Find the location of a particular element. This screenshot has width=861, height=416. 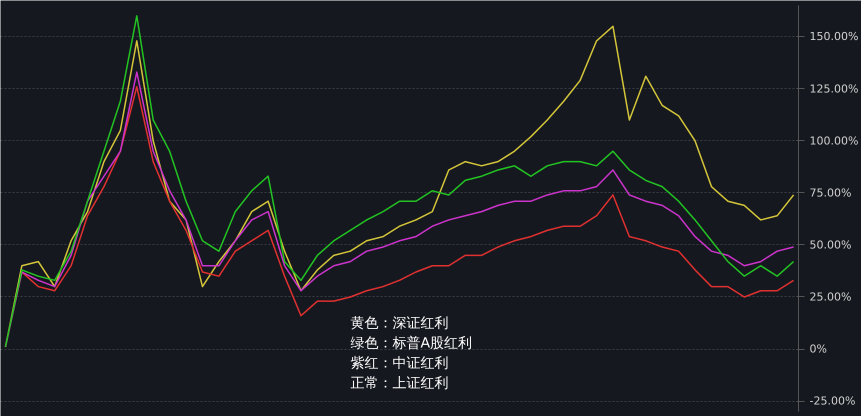

y-tick-label: 125.00% is located at coordinates (834, 89).